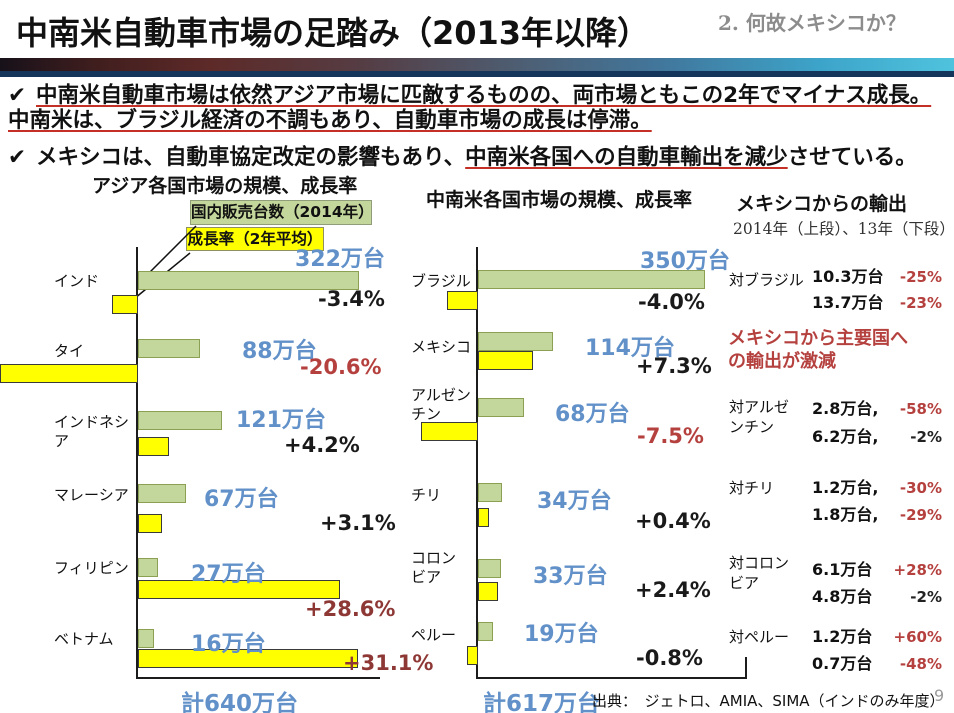 The width and height of the screenshot is (954, 713). I want to click on country-label: コロン ビア, so click(434, 567).